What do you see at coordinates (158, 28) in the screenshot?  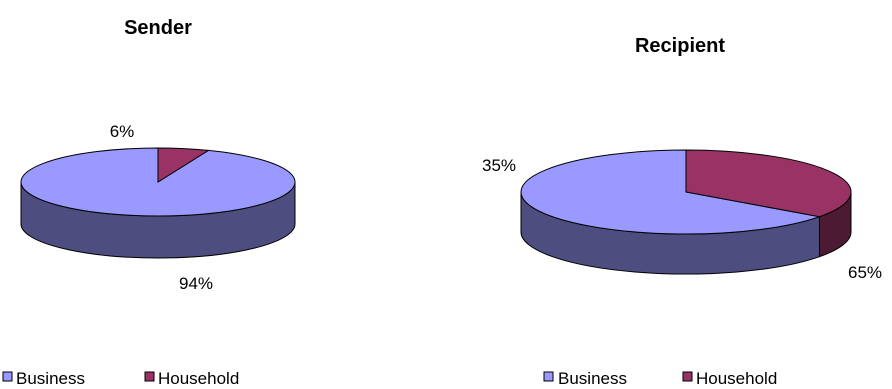 I see `sender-chart-title: Sender` at bounding box center [158, 28].